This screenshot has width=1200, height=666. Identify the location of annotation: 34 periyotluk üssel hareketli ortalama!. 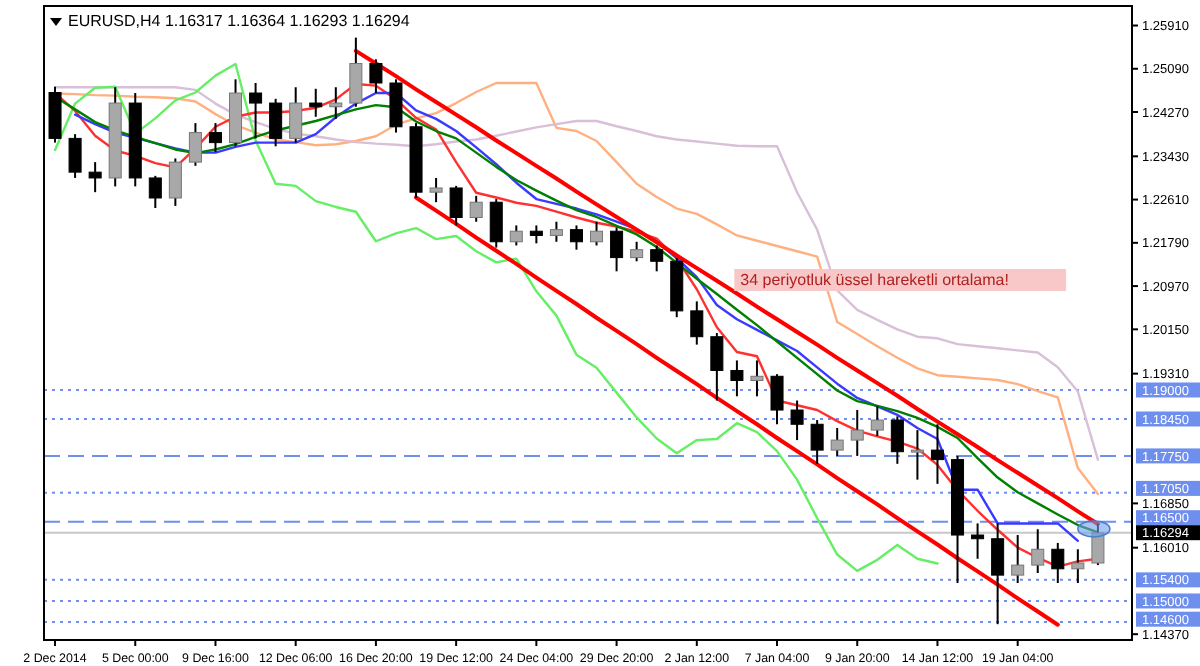
(874, 279).